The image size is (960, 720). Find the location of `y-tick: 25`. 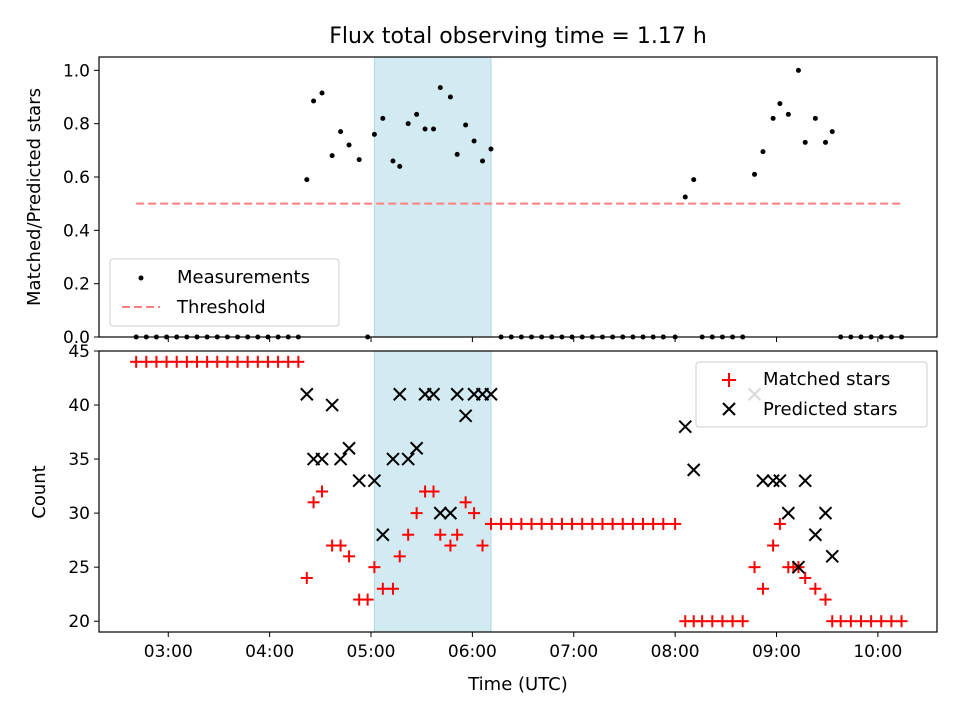

y-tick: 25 is located at coordinates (83, 568).